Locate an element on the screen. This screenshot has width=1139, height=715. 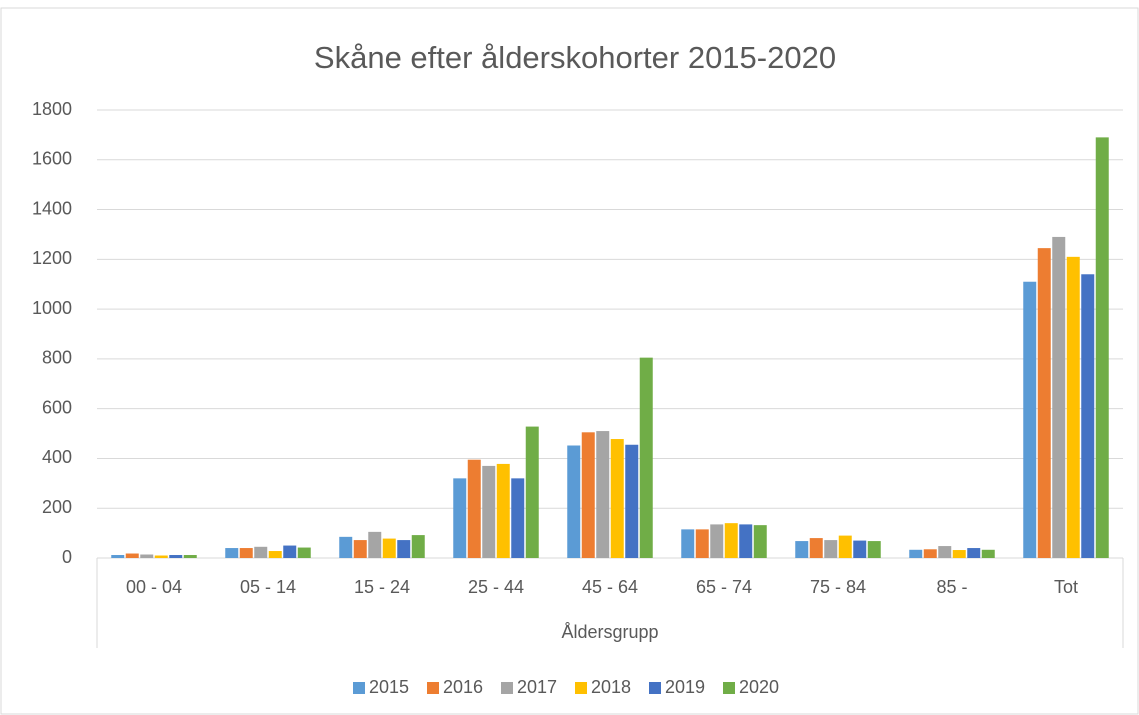
y-tick-label: 1200 is located at coordinates (52, 258).